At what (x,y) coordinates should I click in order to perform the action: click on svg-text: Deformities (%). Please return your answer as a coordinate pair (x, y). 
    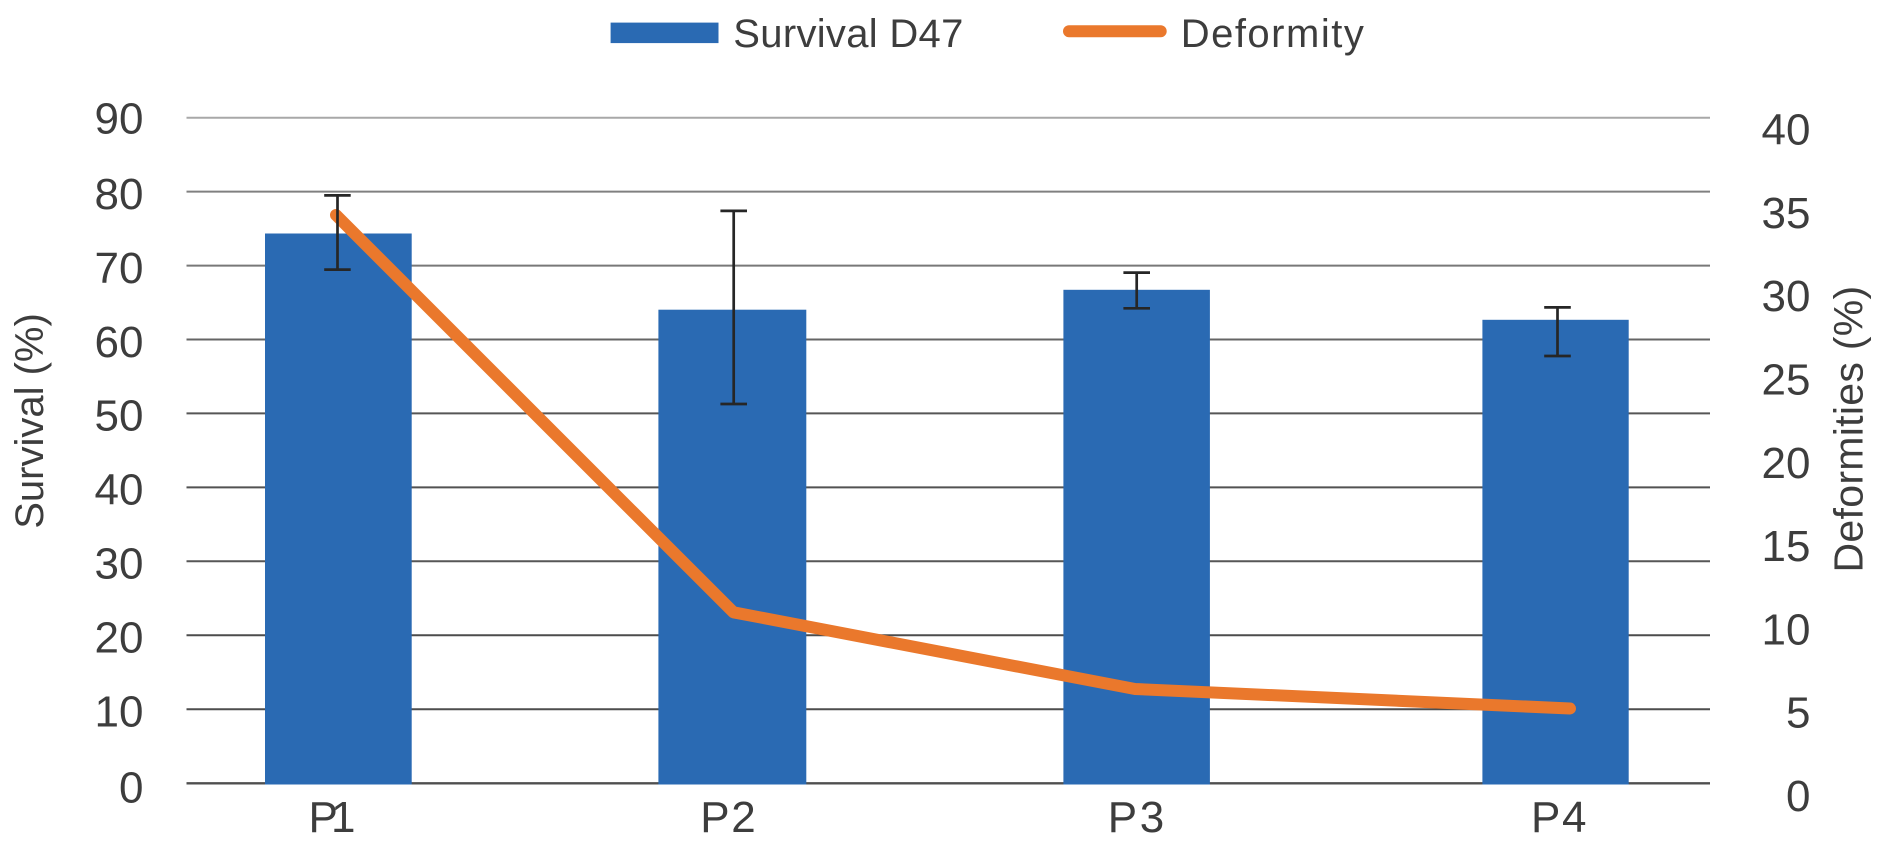
    Looking at the image, I should click on (1849, 429).